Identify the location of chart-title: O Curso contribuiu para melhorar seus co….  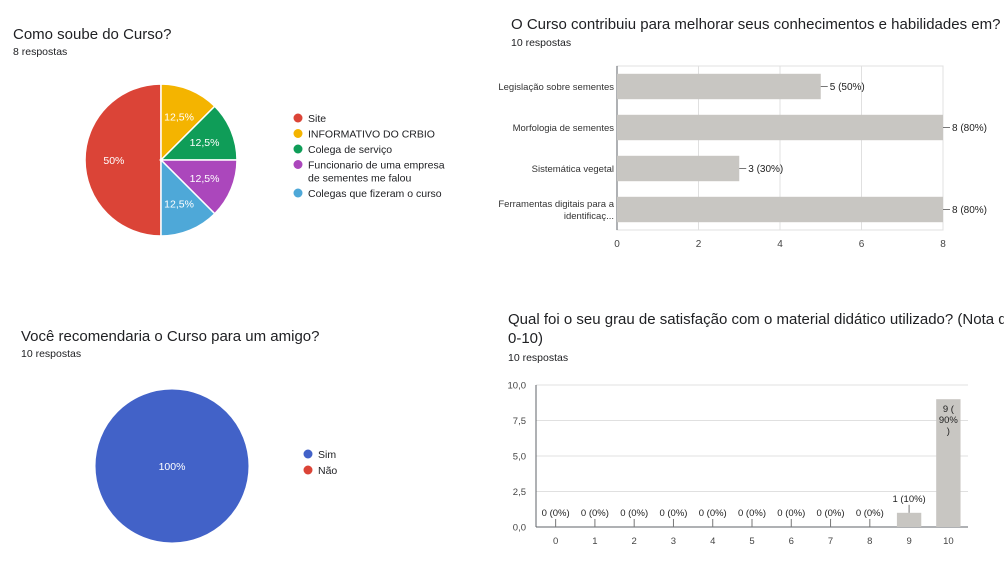
(756, 24).